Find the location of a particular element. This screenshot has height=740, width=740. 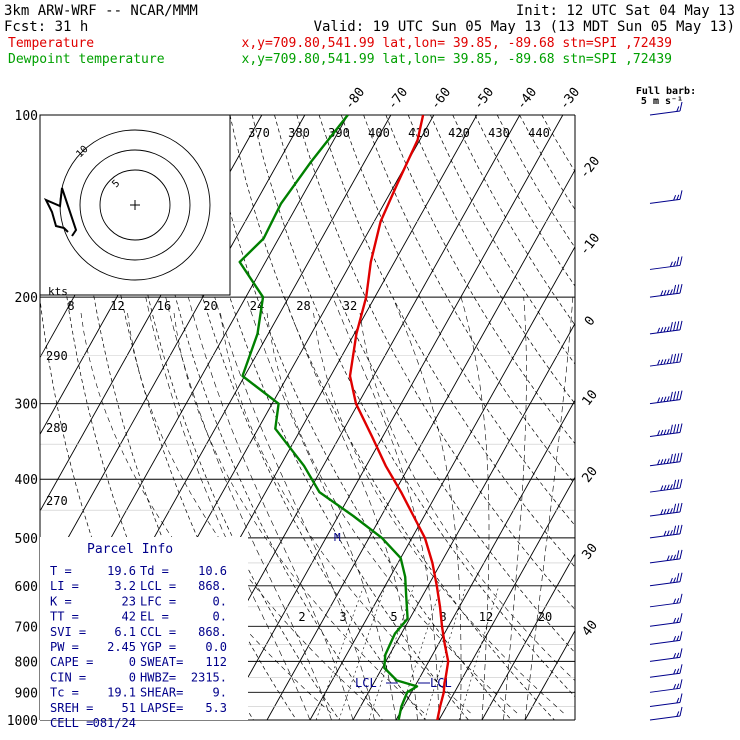

parcel-row-left-value: 6.1 is located at coordinates (125, 632).